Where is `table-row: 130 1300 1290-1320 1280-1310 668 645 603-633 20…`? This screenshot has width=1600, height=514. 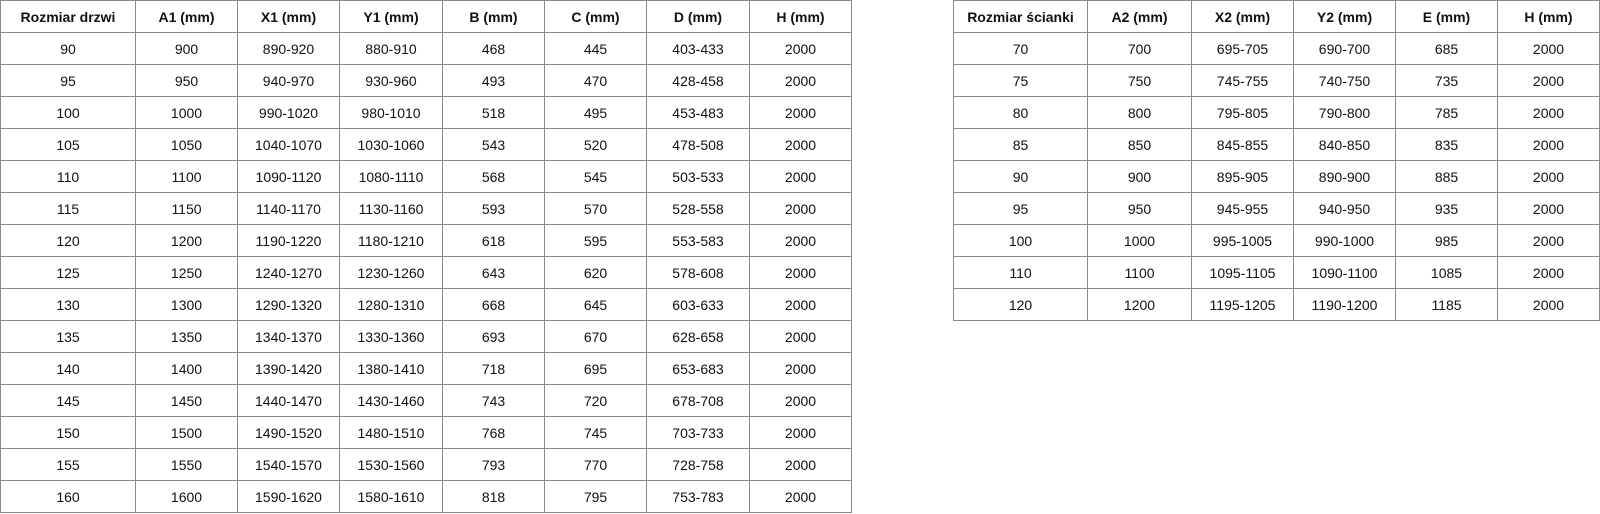
table-row: 130 1300 1290-1320 1280-1310 668 645 603-633 20… is located at coordinates (426, 304).